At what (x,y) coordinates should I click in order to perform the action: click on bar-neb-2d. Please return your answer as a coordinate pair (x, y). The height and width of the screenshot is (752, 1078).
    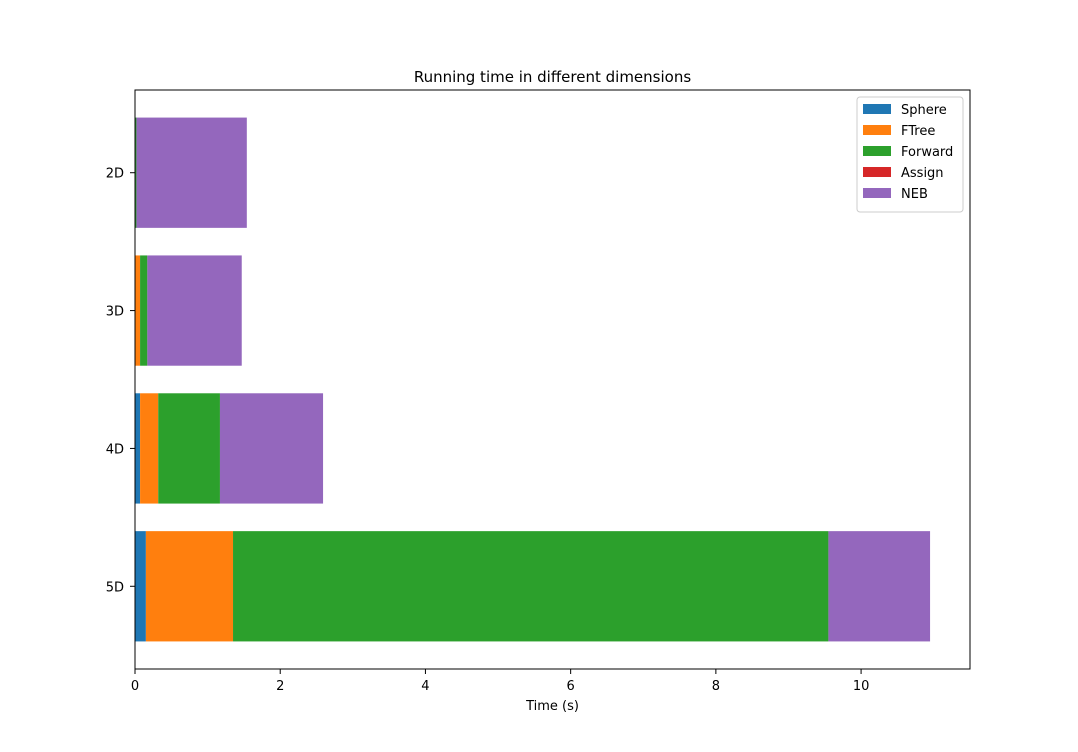
    Looking at the image, I should click on (191, 172).